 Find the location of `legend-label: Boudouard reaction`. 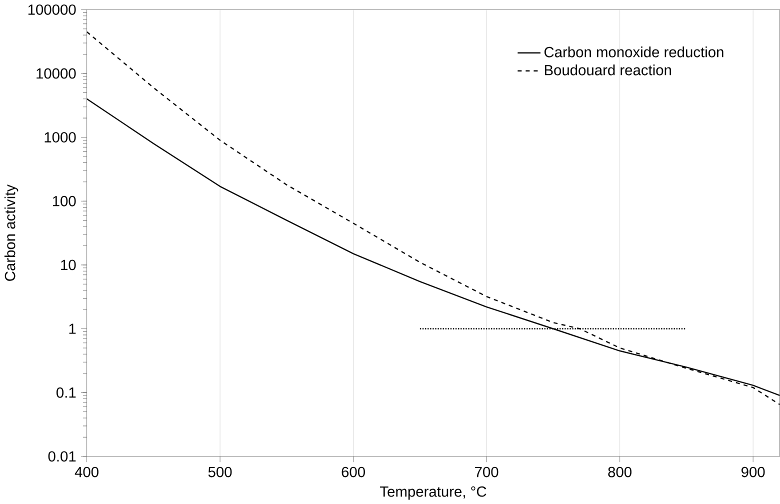

legend-label: Boudouard reaction is located at coordinates (607, 70).